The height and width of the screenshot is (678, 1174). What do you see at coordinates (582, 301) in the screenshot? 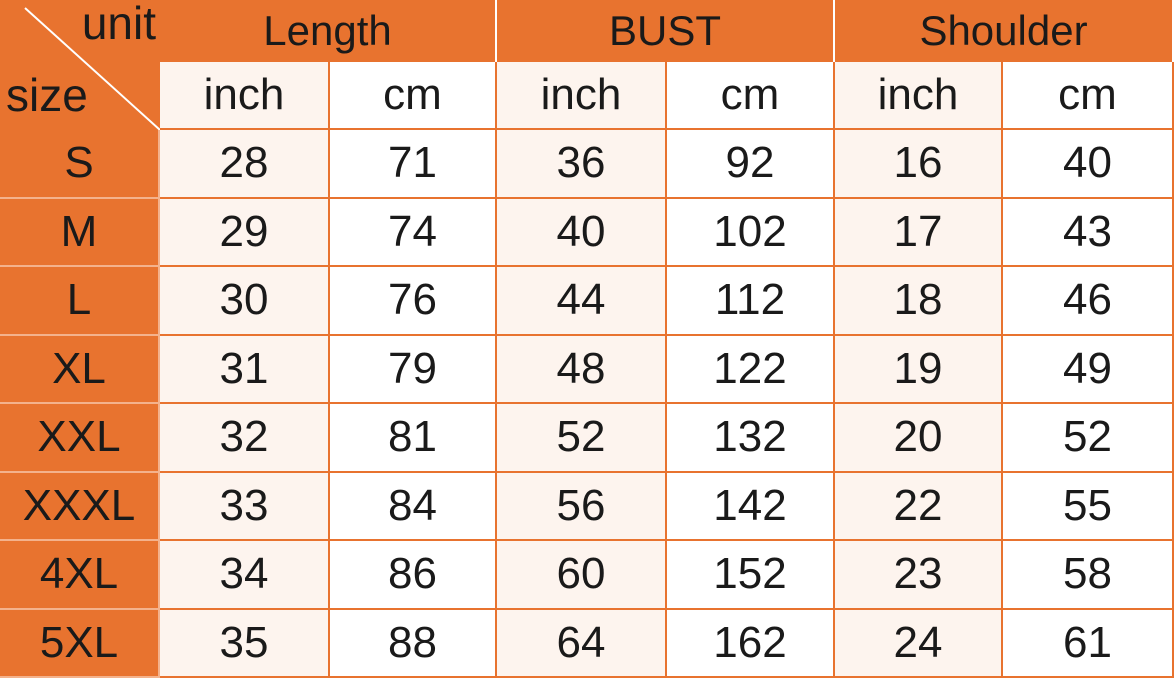
I see `value-cell: 44` at bounding box center [582, 301].